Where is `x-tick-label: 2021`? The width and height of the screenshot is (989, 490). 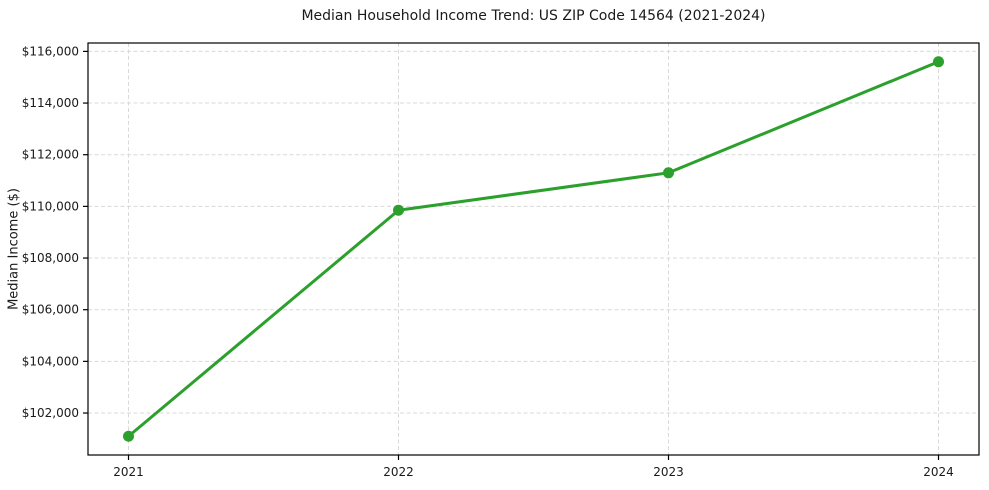
x-tick-label: 2021 is located at coordinates (128, 472).